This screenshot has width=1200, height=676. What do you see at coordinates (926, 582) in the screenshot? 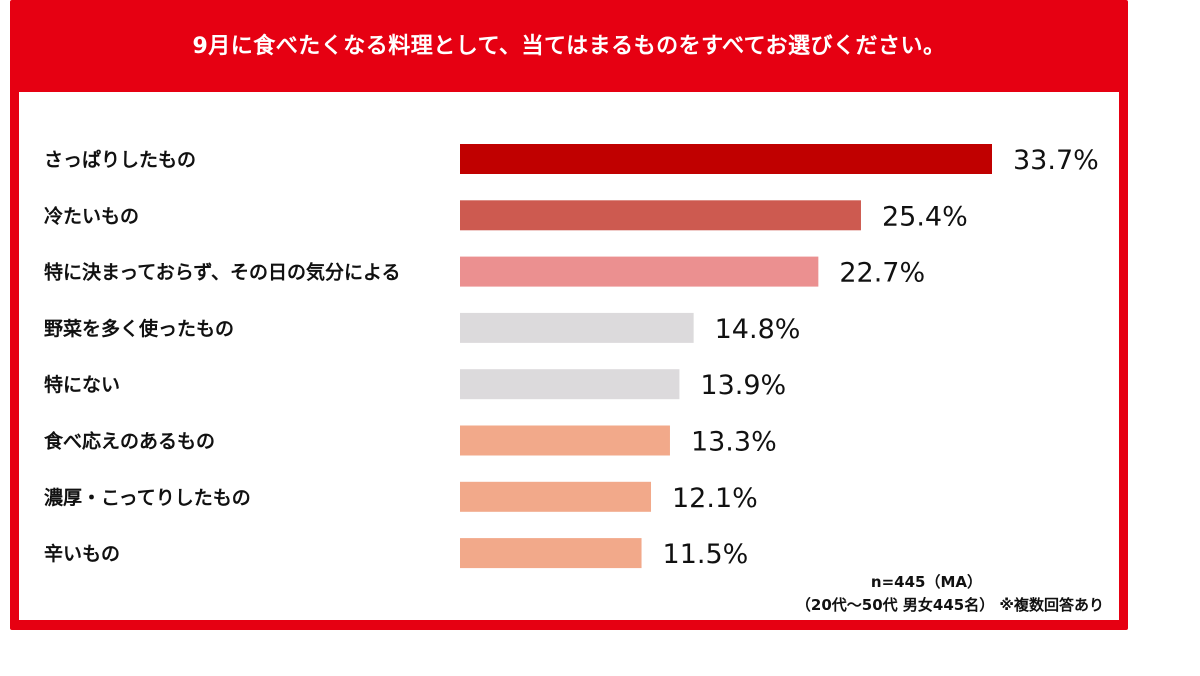
I see `sample-size-note: n=445（MA）` at bounding box center [926, 582].